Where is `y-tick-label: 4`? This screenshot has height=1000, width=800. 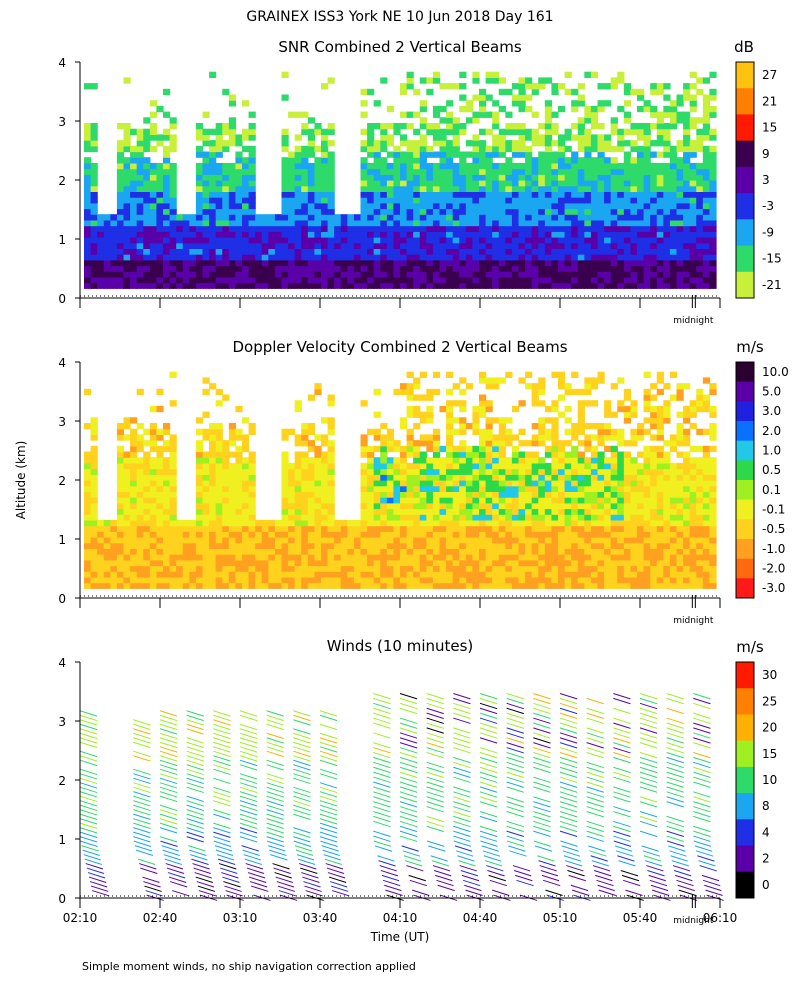
y-tick-label: 4 is located at coordinates (62, 63).